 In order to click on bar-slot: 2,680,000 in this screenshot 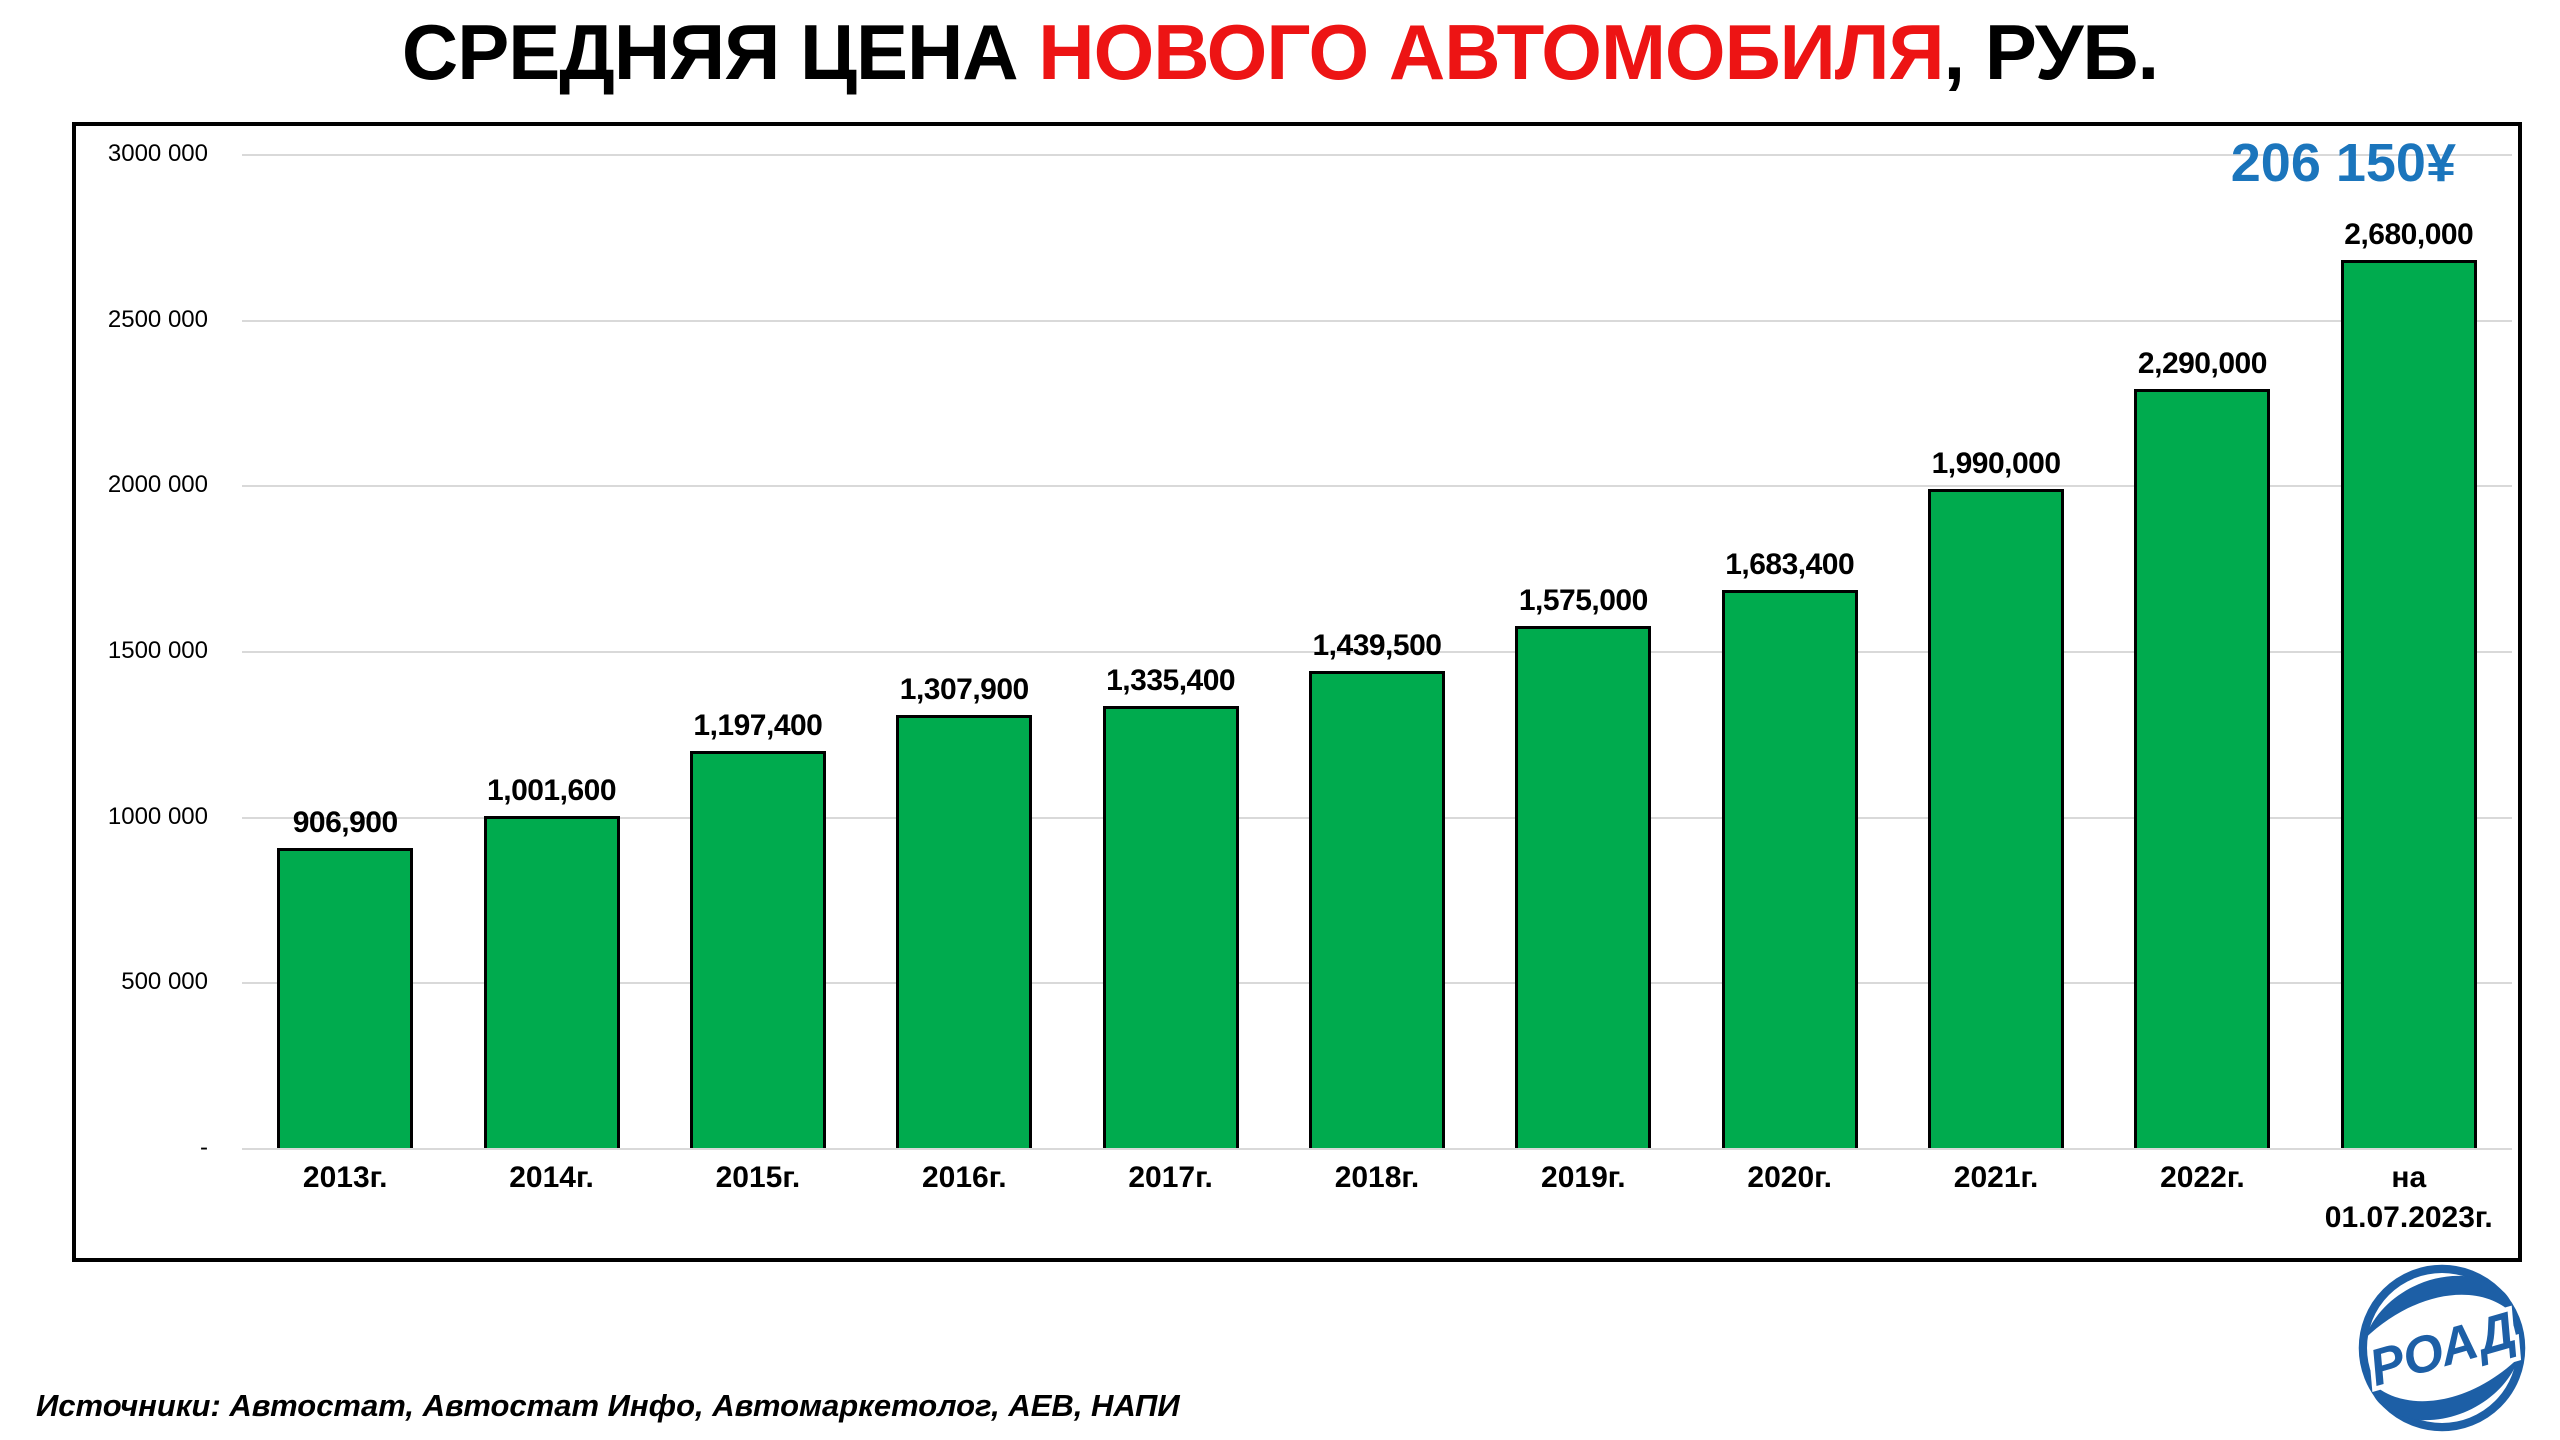, I will do `click(2409, 651)`.